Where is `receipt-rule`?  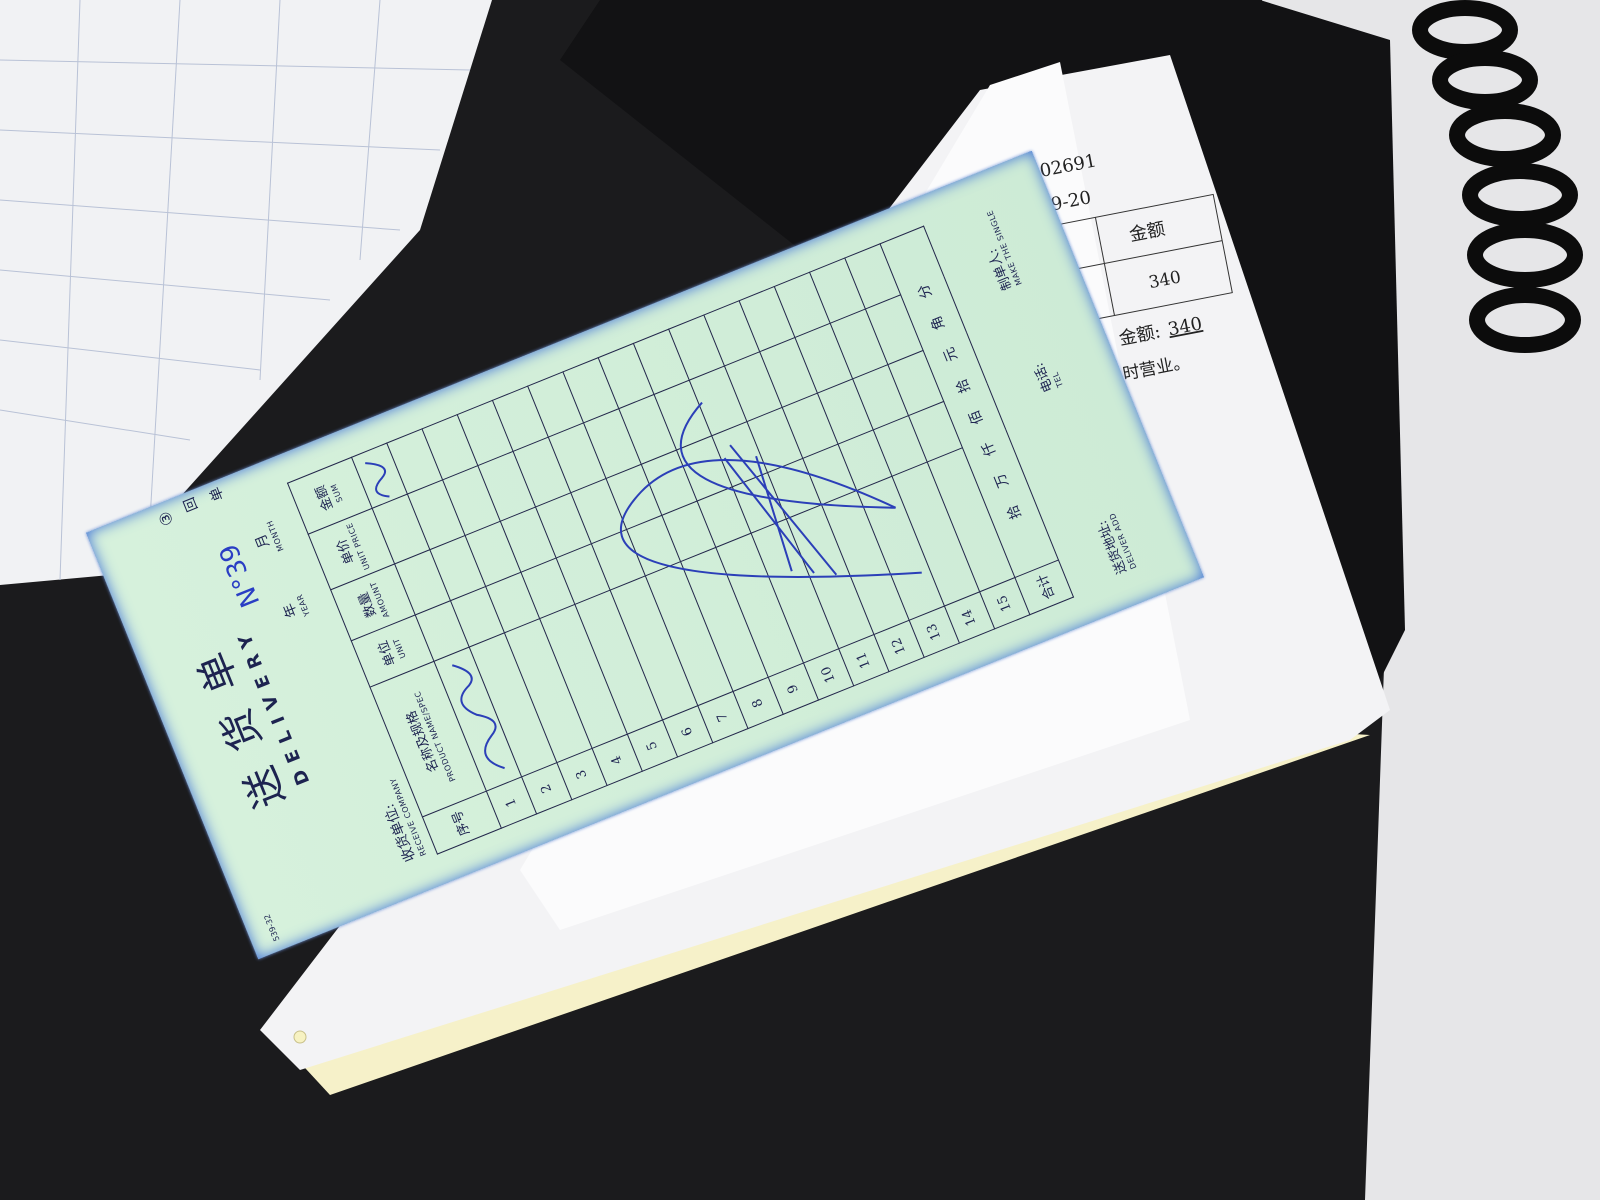
receipt-rule is located at coordinates (1104, 266).